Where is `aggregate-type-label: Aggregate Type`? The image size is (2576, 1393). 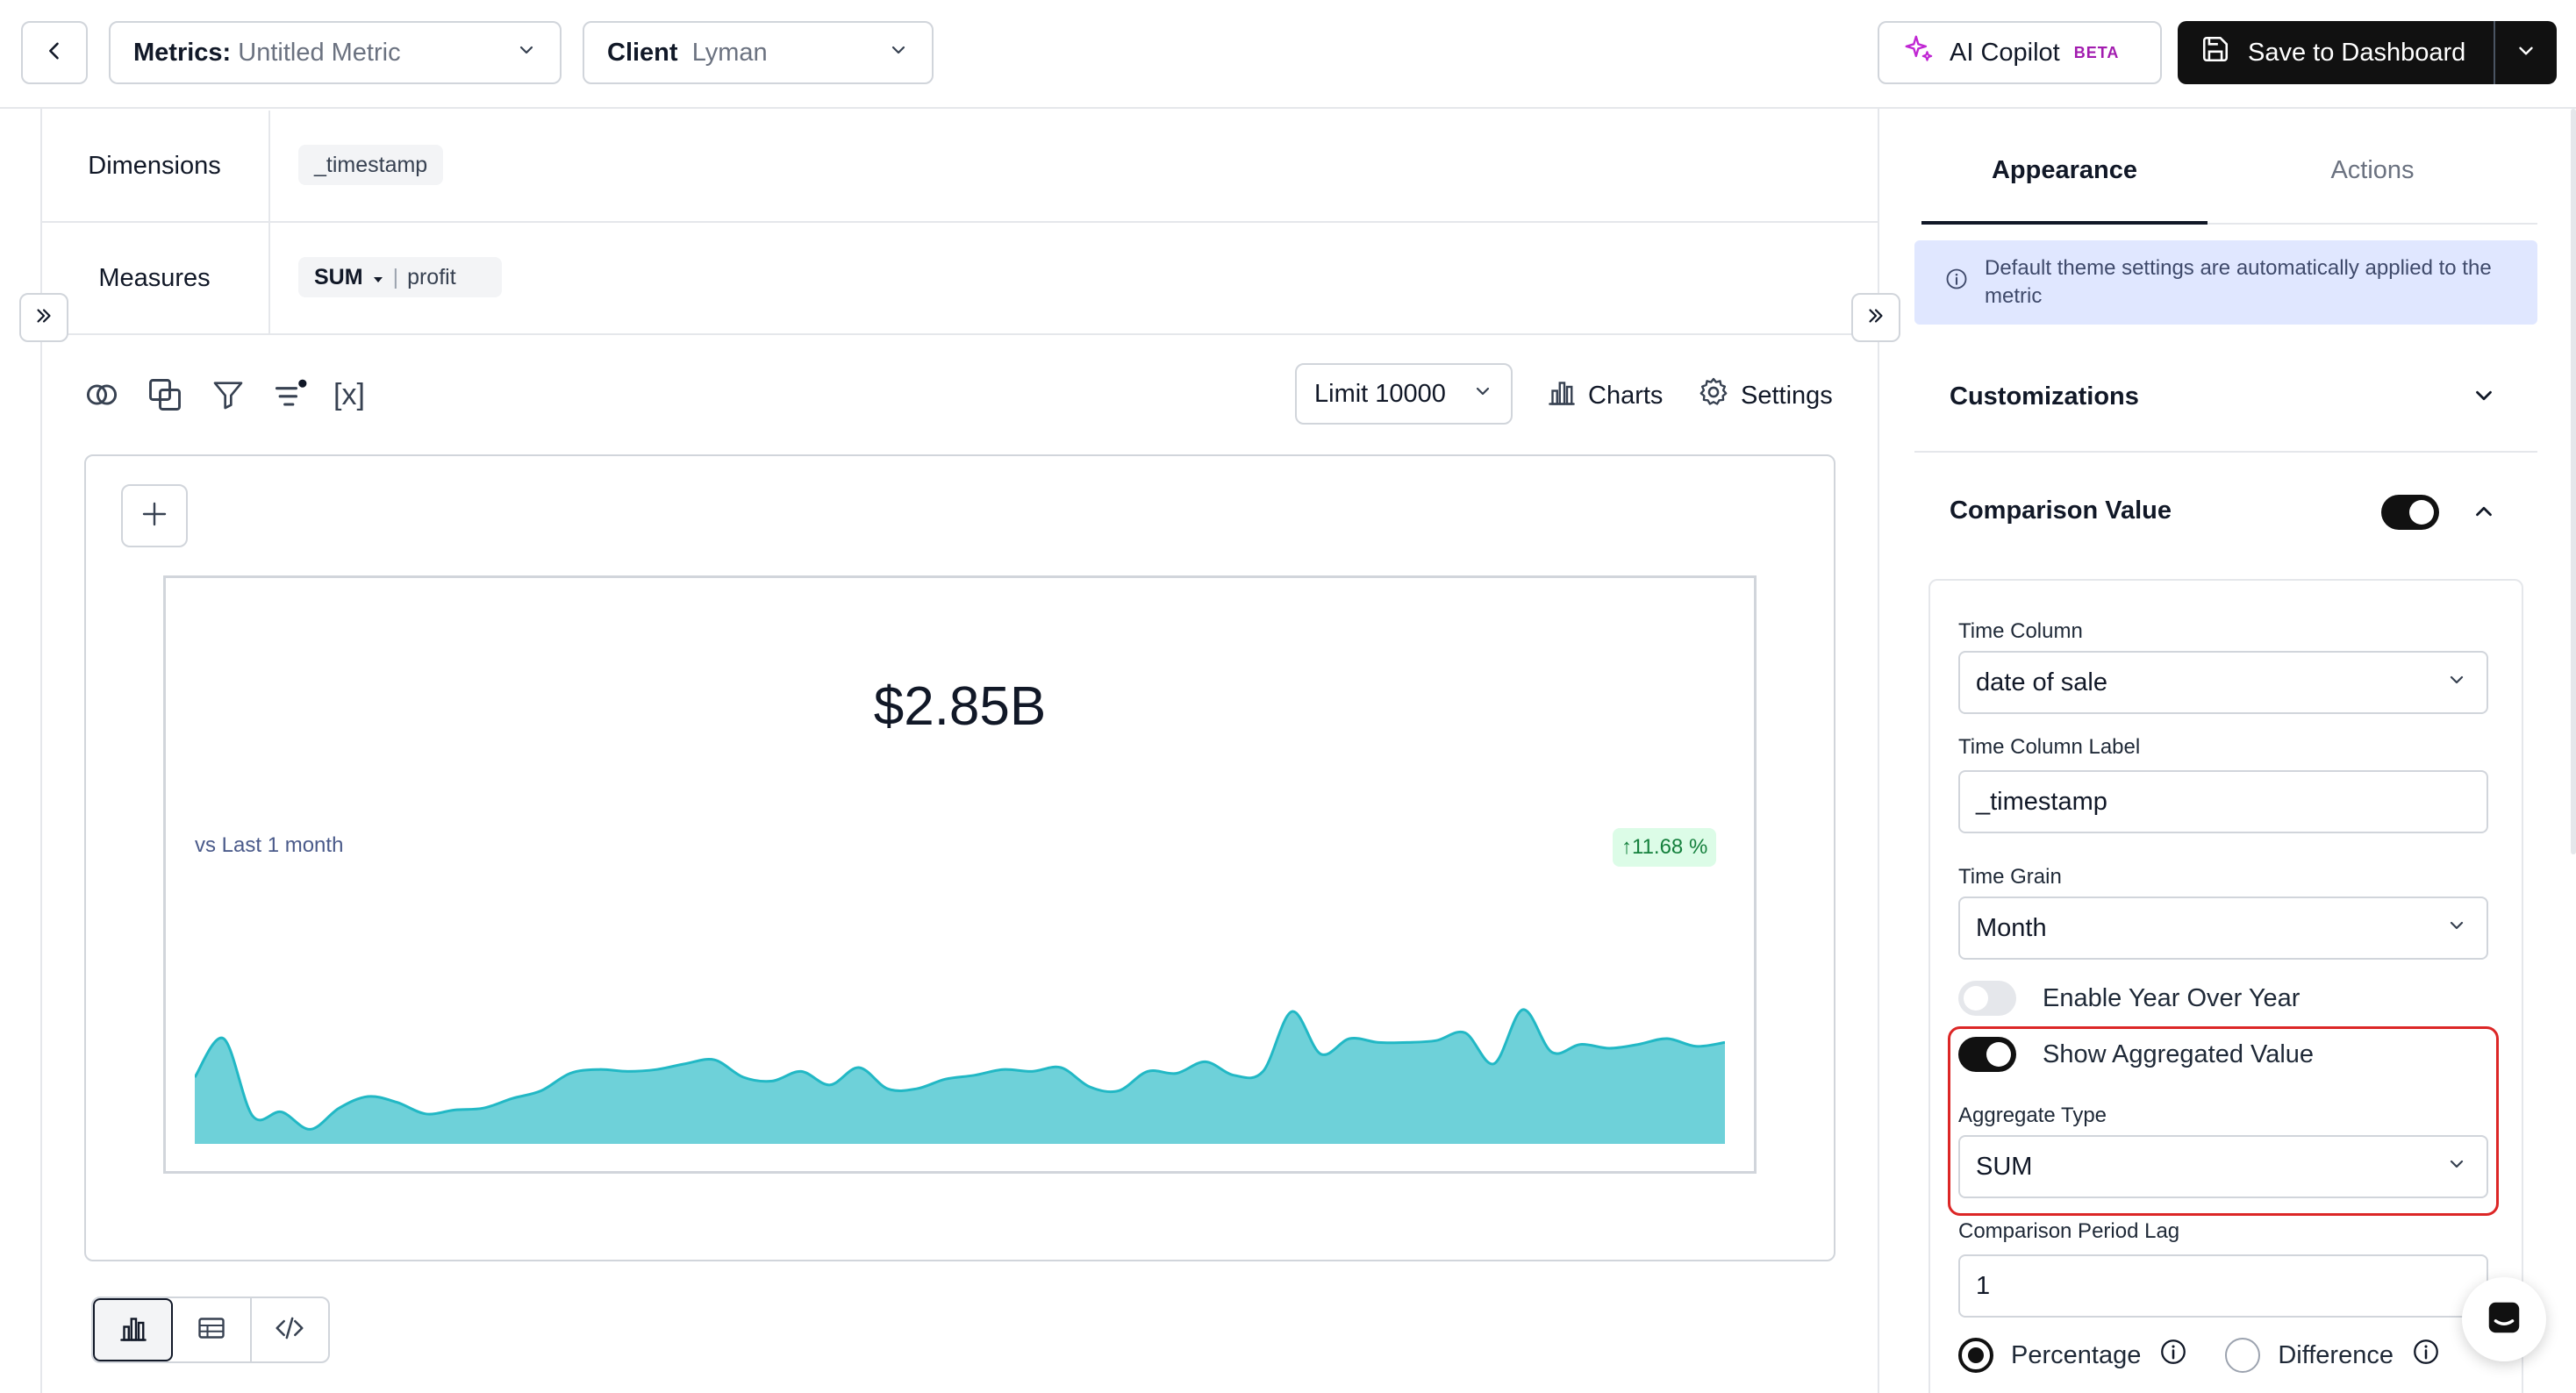
aggregate-type-label: Aggregate Type is located at coordinates (2032, 1115).